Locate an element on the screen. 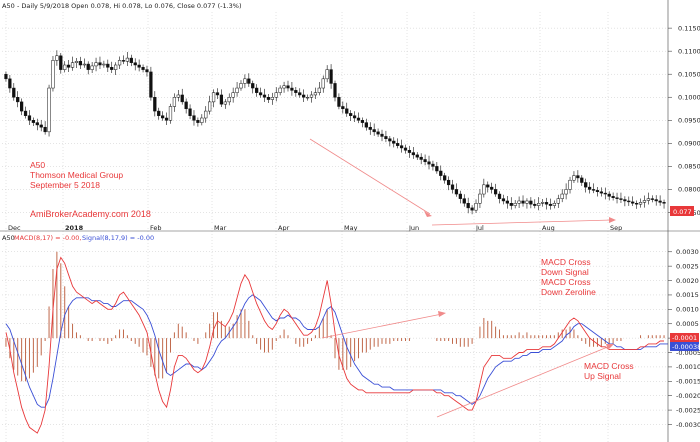  watermark: AmiBrokerAcademy.com 2018 is located at coordinates (90, 214).